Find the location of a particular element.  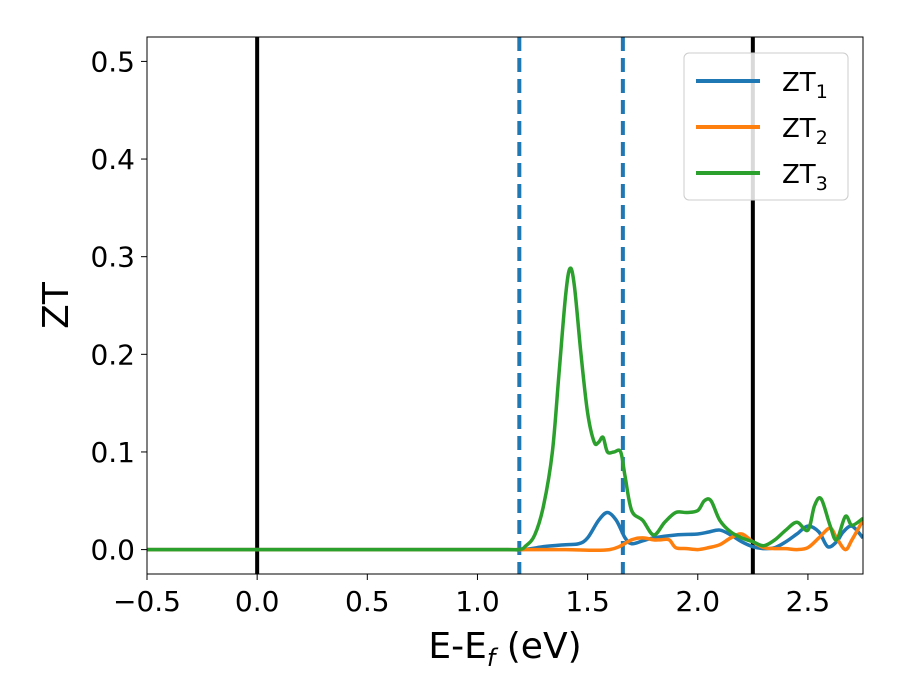

series-line-zt2 is located at coordinates (505, 536).